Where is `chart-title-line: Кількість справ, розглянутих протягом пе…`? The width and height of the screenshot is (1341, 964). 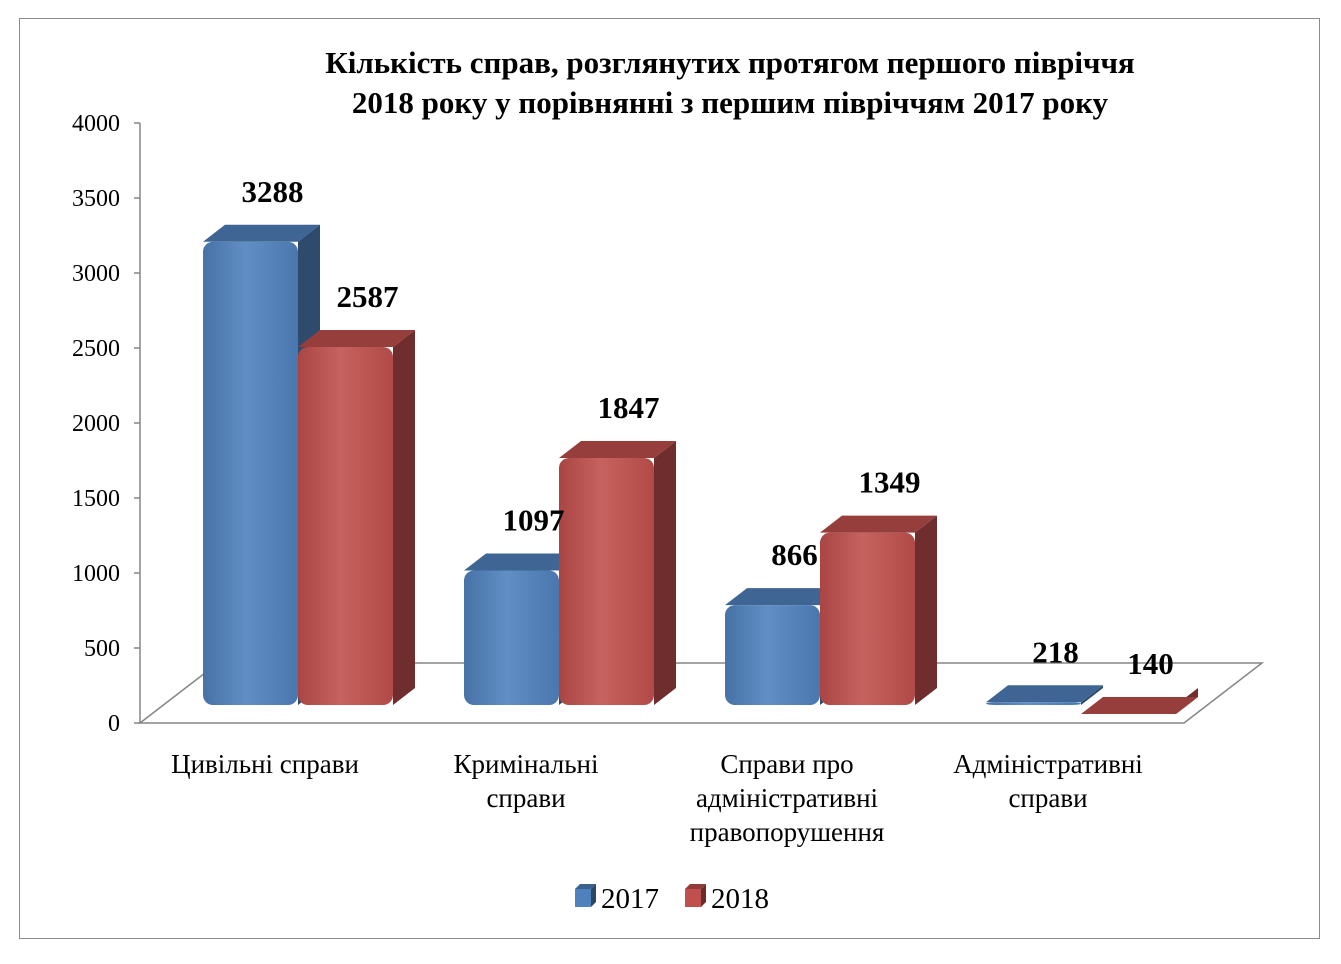
chart-title-line: Кількість справ, розглянутих протягом пе… is located at coordinates (729, 62).